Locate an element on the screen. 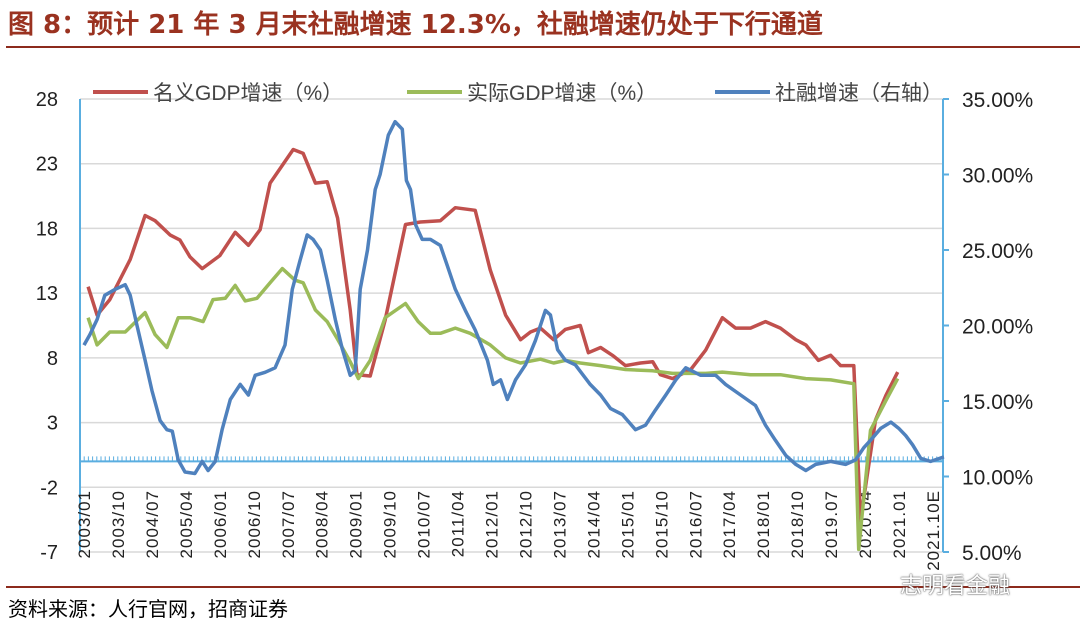 This screenshot has width=1080, height=629. left-tick-label: -2 is located at coordinates (49, 488).